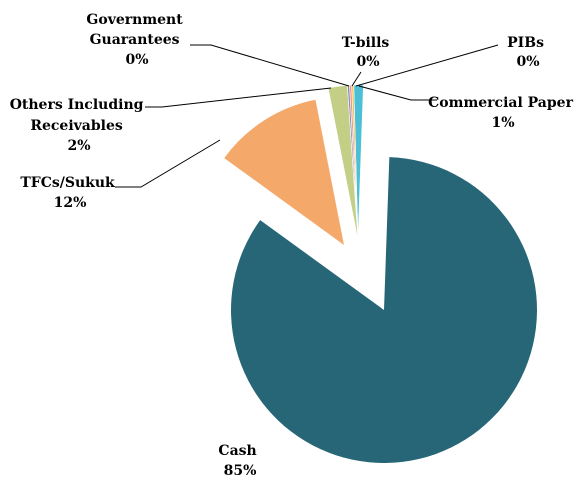 This screenshot has width=584, height=481. Describe the element at coordinates (500, 103) in the screenshot. I see `label-commercial-paper-name: Commercial Paper` at that location.